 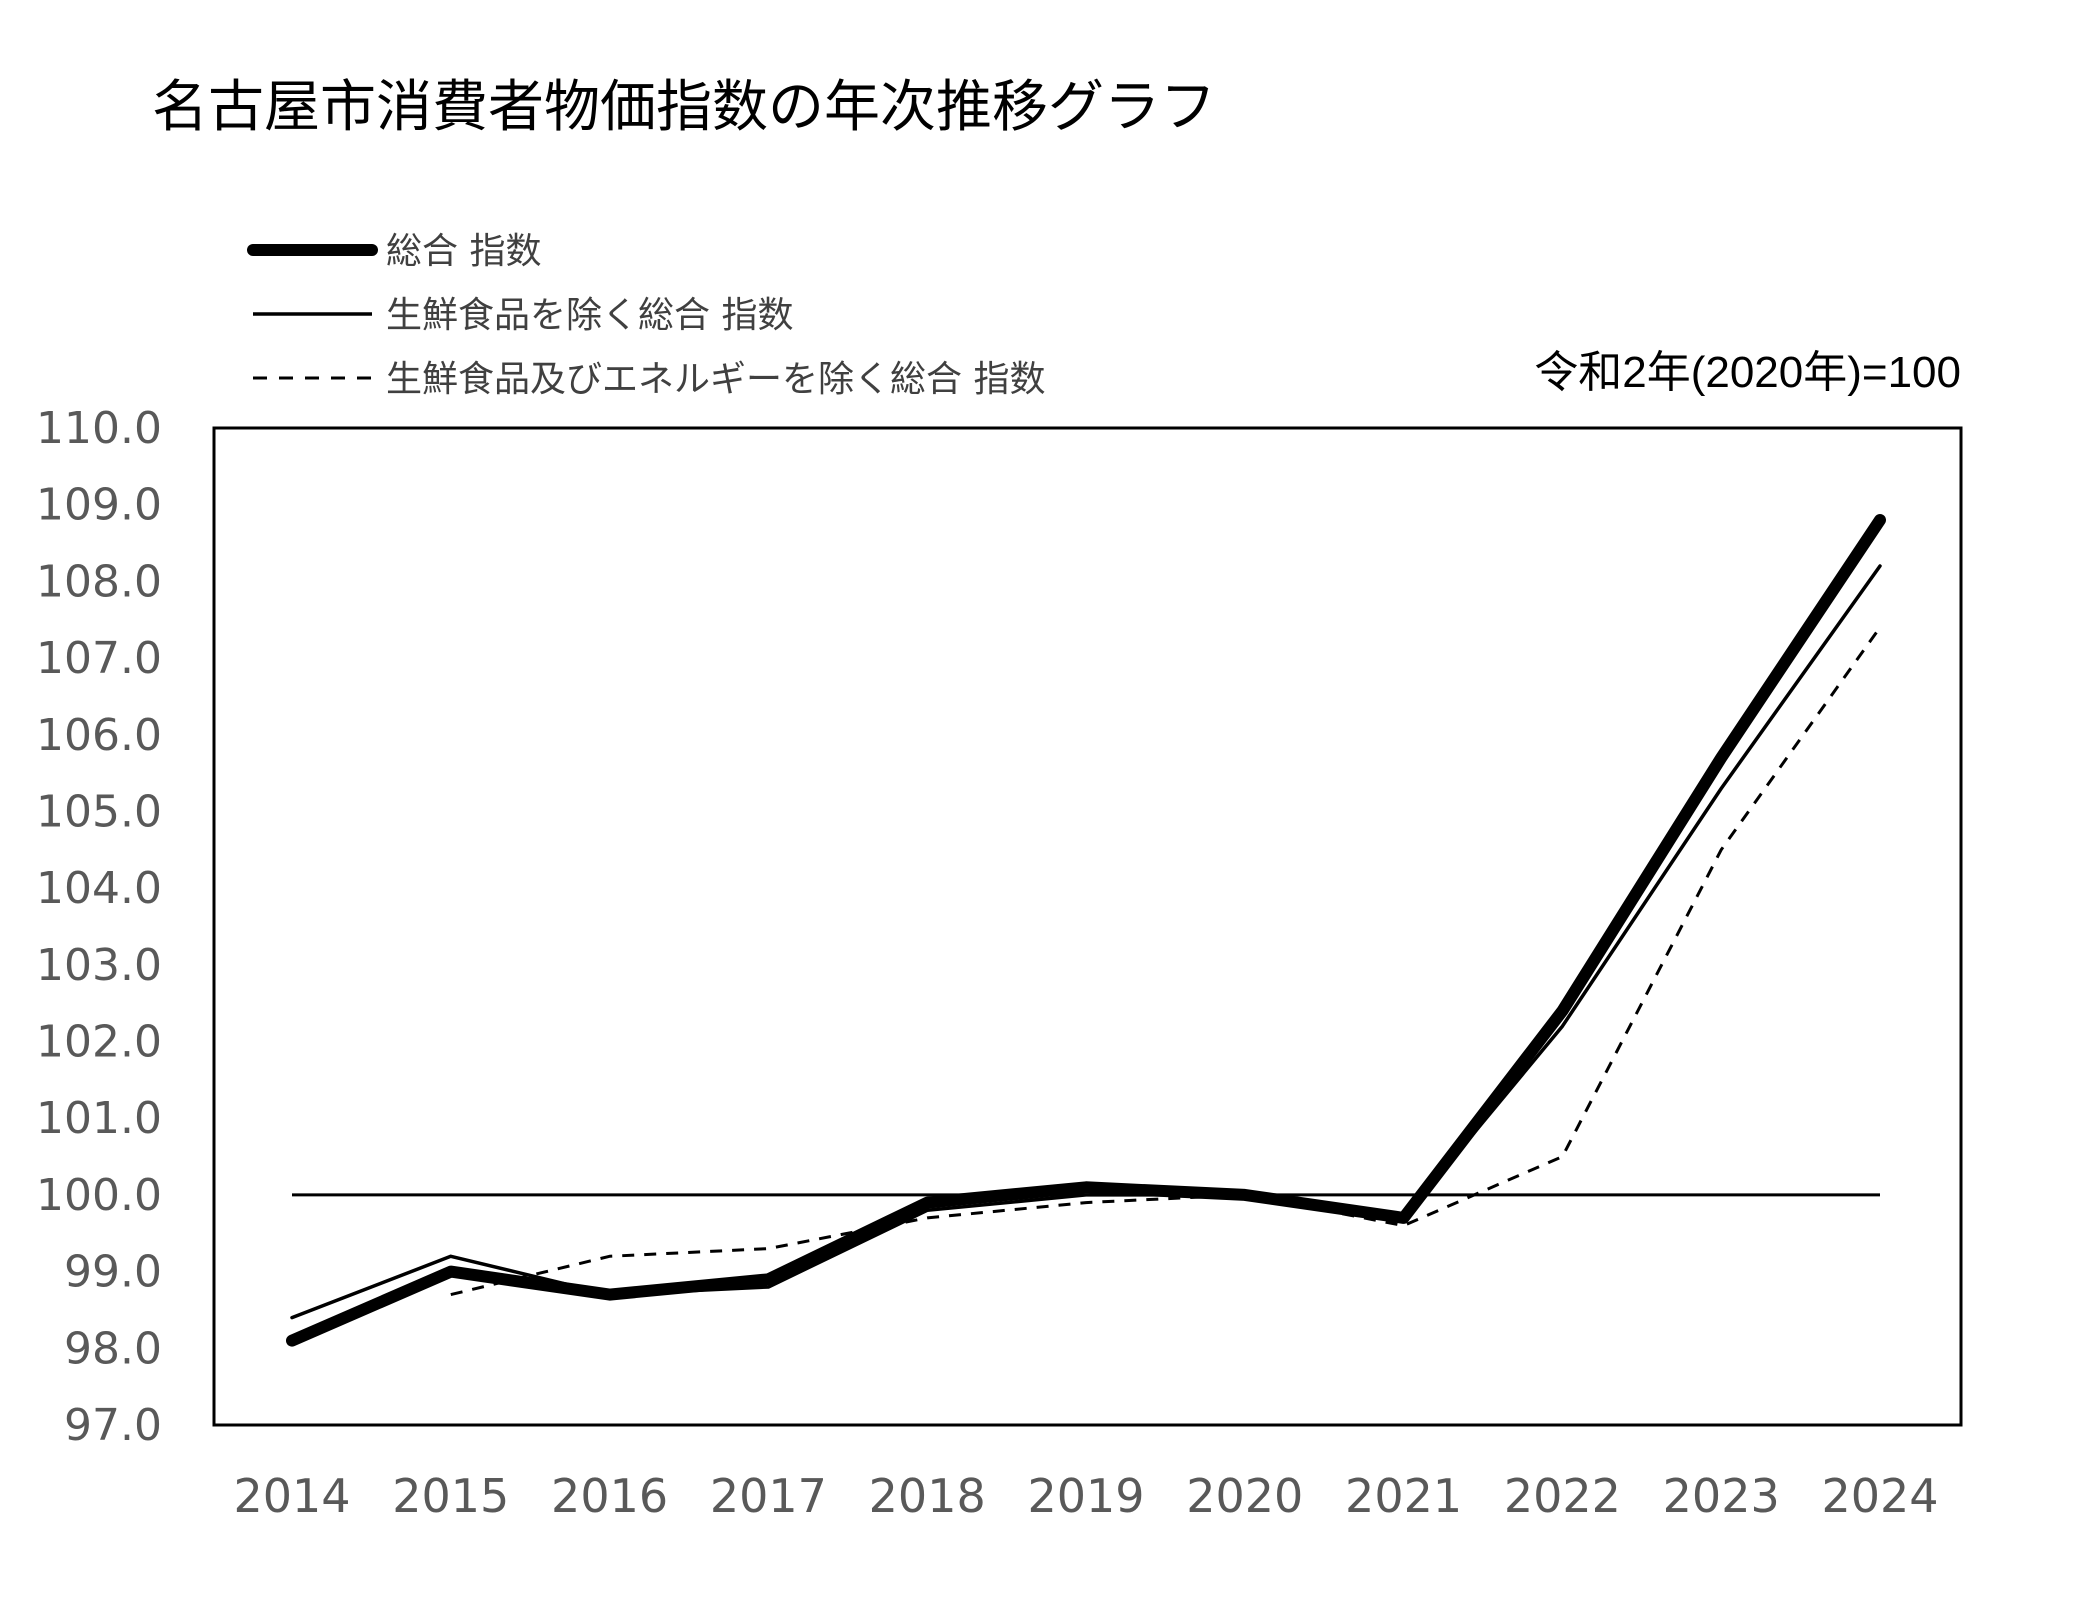 I want to click on y-tick-label: 100.0, so click(x=99, y=1195).